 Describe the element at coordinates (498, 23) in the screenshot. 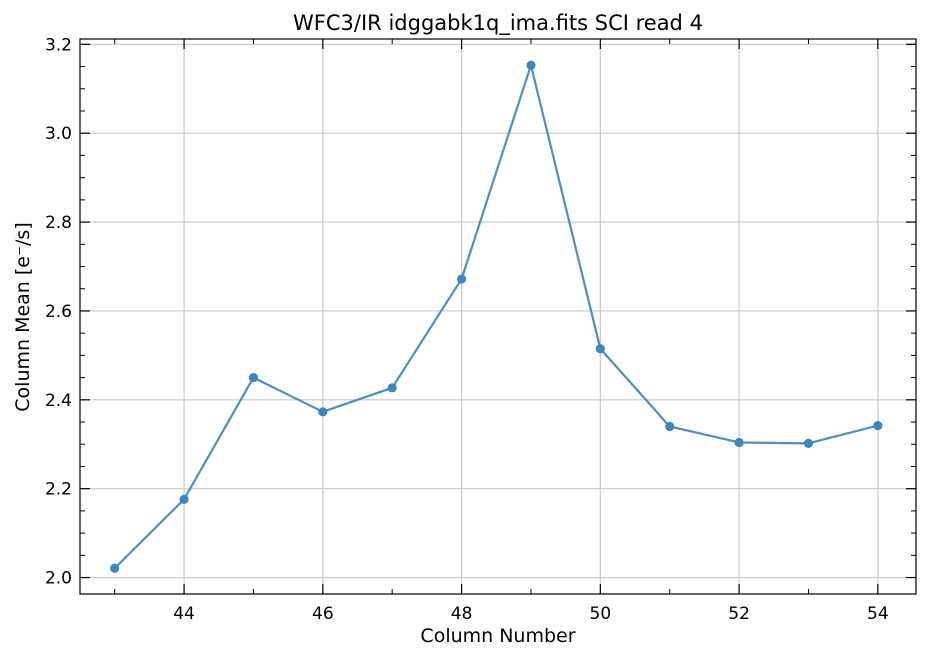

I see `chart-title: WFC3/IR idggabk1q_ima.fits SCI read 4` at that location.